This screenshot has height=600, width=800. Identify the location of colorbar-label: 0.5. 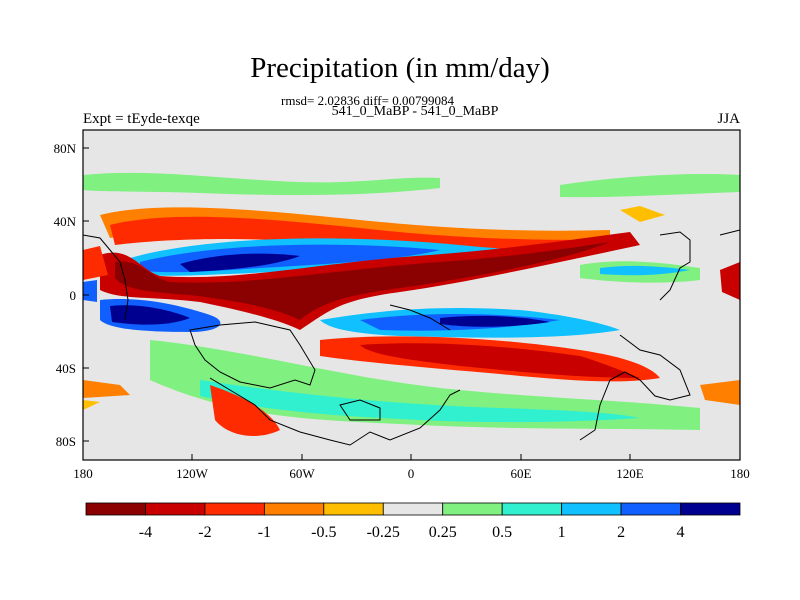
(502, 532).